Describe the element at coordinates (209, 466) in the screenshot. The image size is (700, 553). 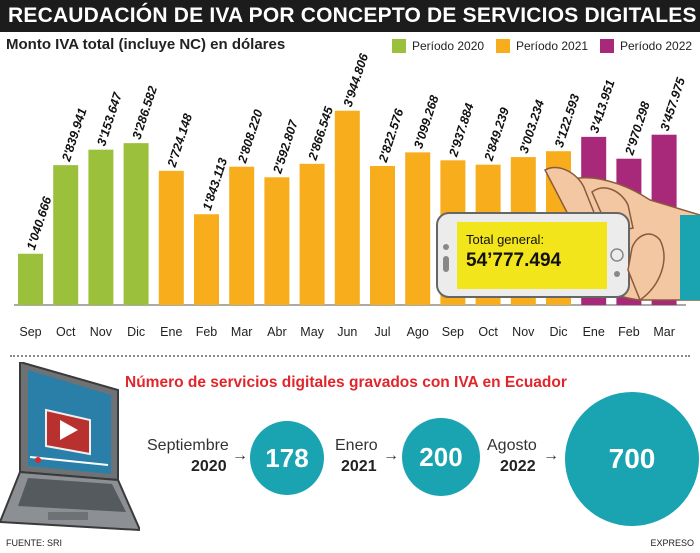
I see `date-year-1: 2020` at that location.